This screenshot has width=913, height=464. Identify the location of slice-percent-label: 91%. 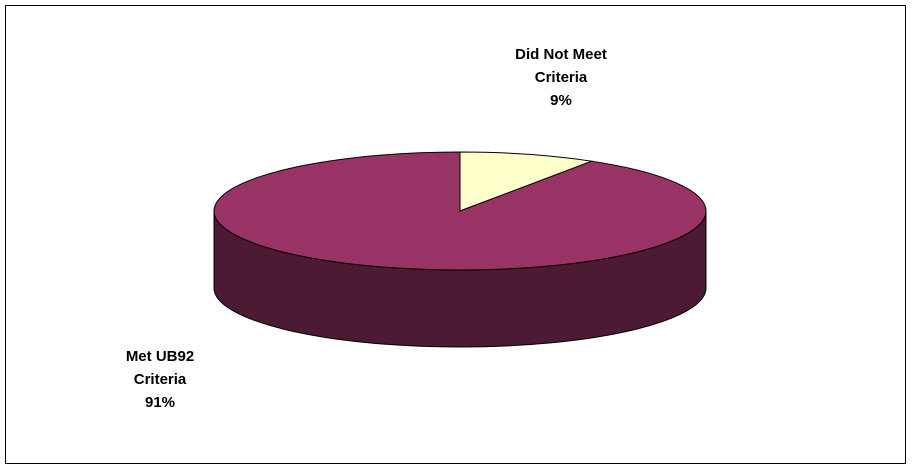
(160, 402).